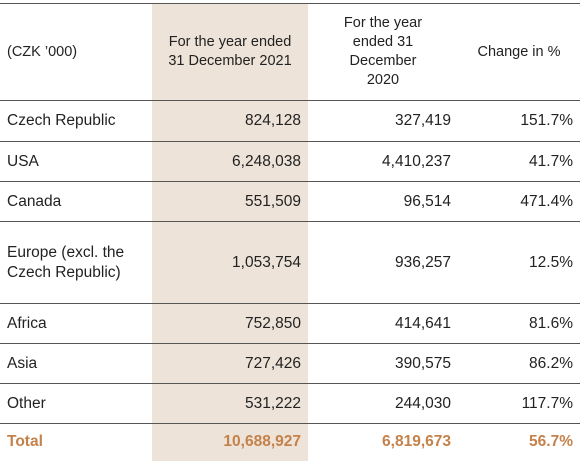  I want to click on row-label: Europe (excl. the Czech Republic), so click(76, 262).